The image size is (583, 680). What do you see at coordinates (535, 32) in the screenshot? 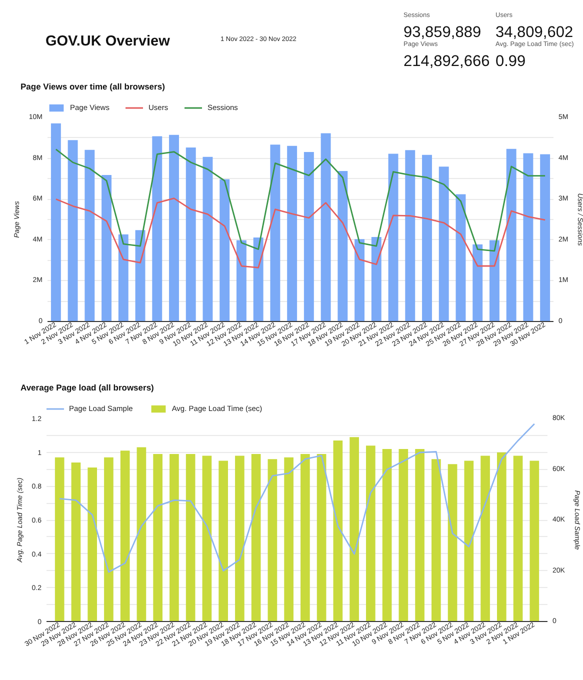
I see `text: 34,809,602` at bounding box center [535, 32].